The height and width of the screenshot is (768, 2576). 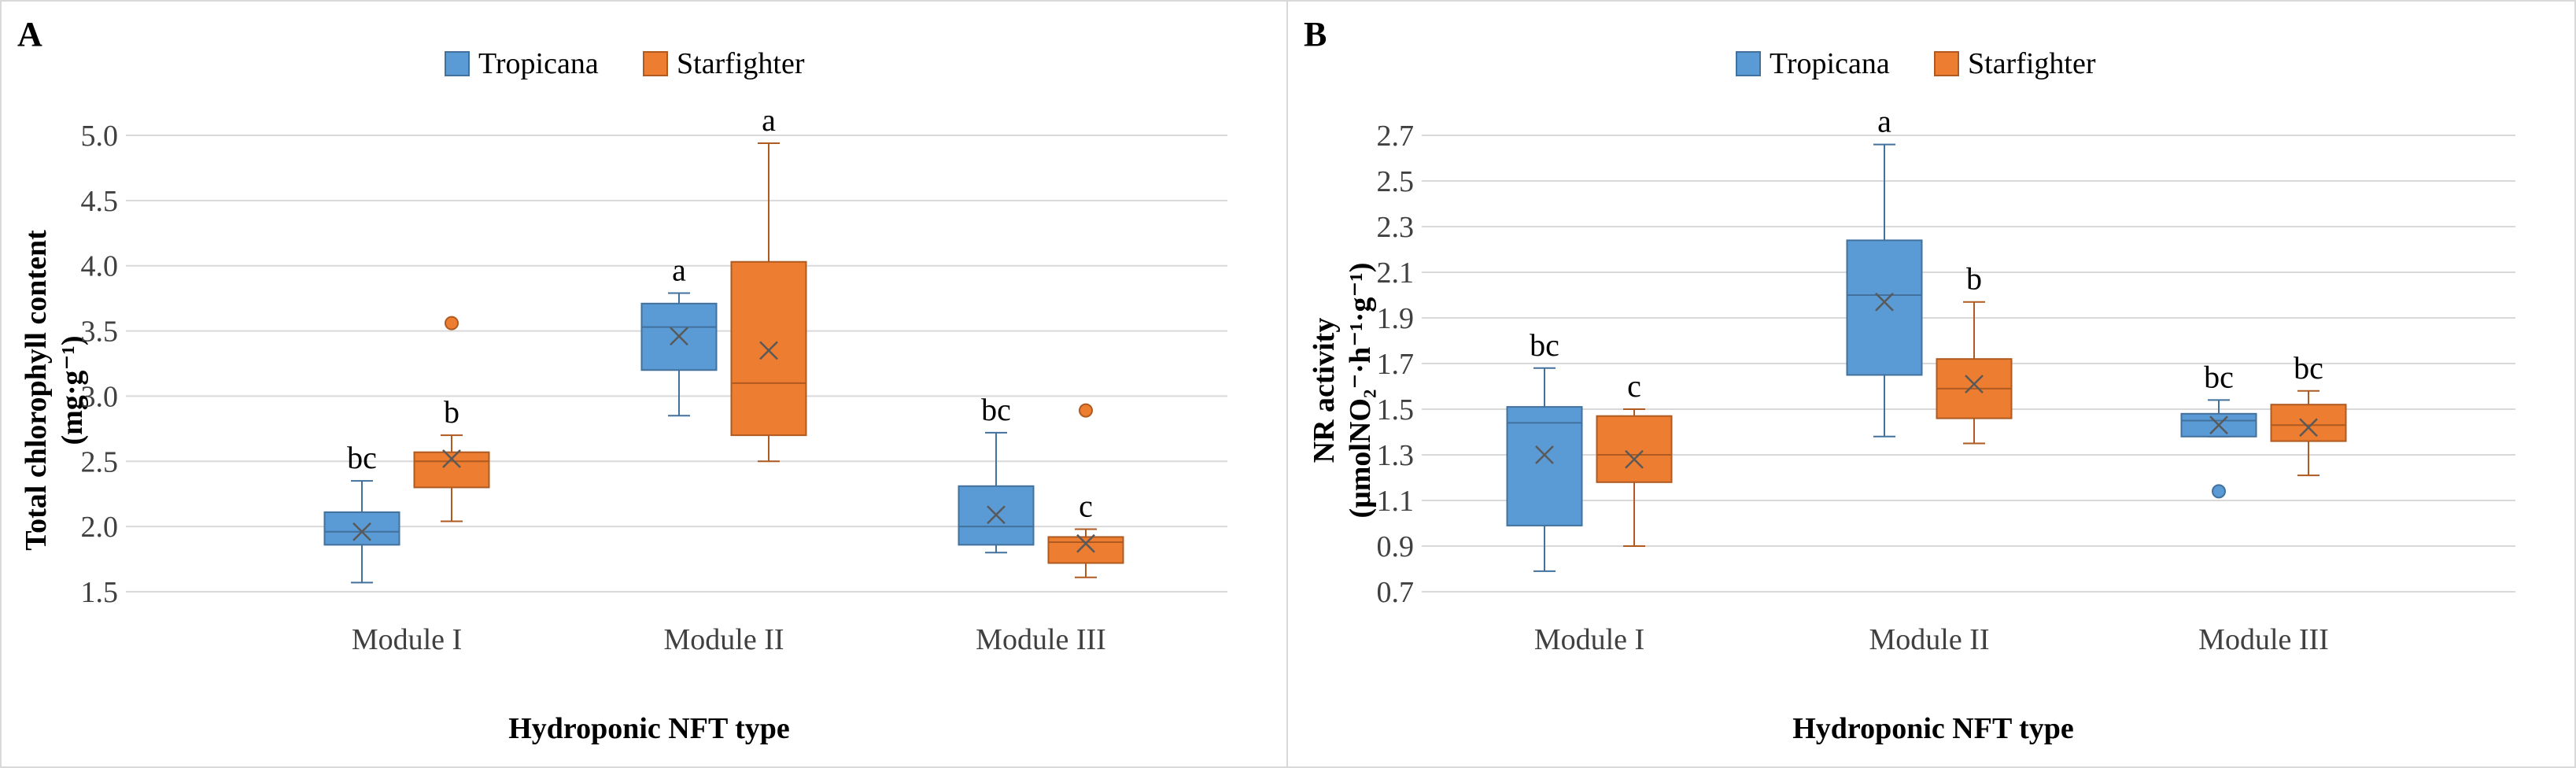 What do you see at coordinates (1396, 227) in the screenshot?
I see `y-tick-label: 2.3` at bounding box center [1396, 227].